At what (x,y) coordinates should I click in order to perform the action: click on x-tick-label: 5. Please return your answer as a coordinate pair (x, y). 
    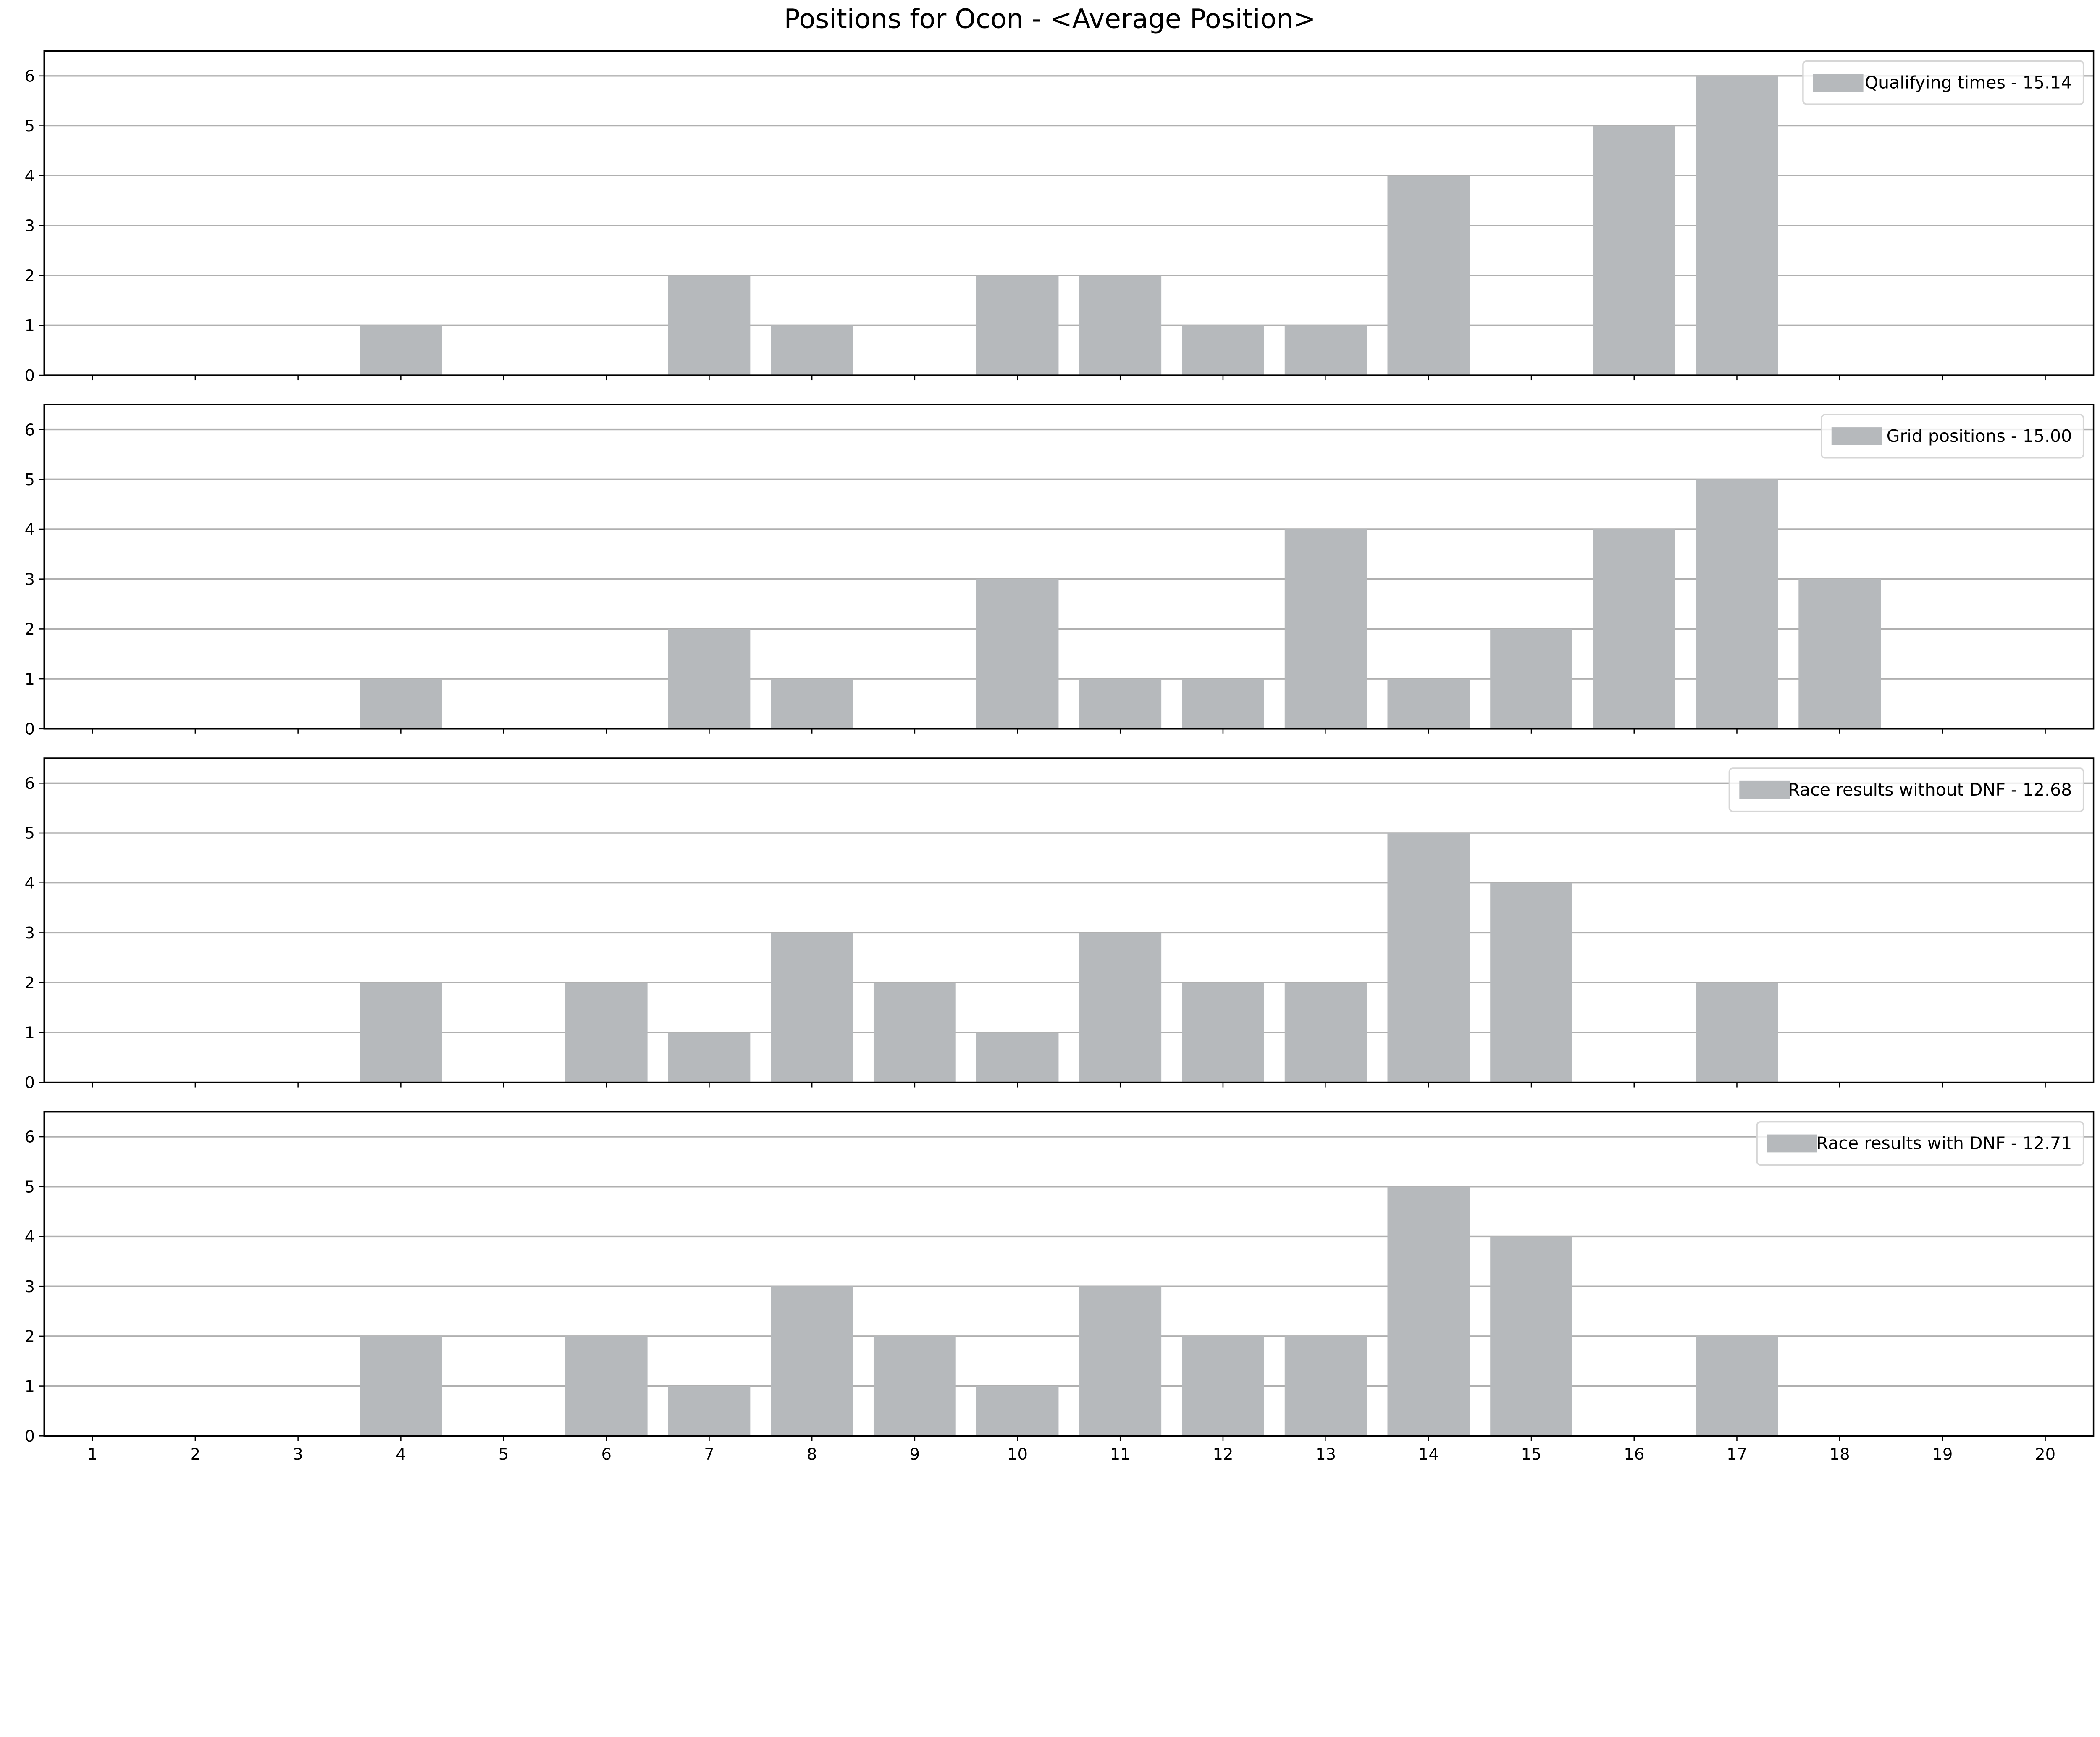
    Looking at the image, I should click on (504, 1454).